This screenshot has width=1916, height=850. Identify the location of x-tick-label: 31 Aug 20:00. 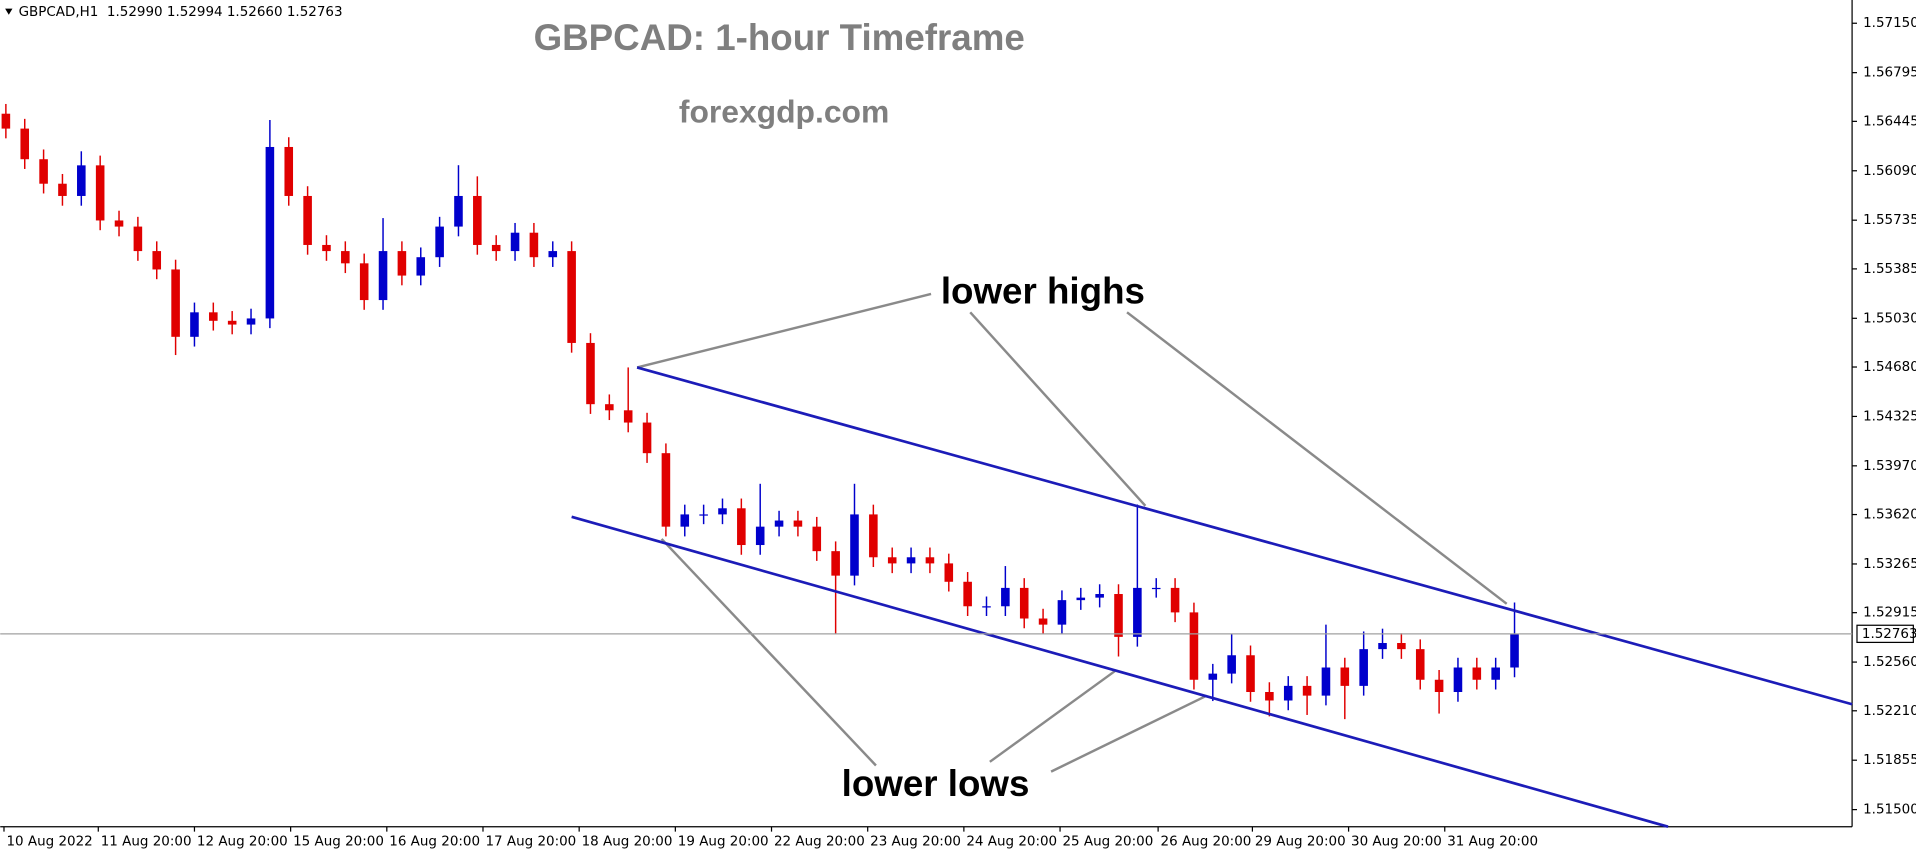
(1492, 841).